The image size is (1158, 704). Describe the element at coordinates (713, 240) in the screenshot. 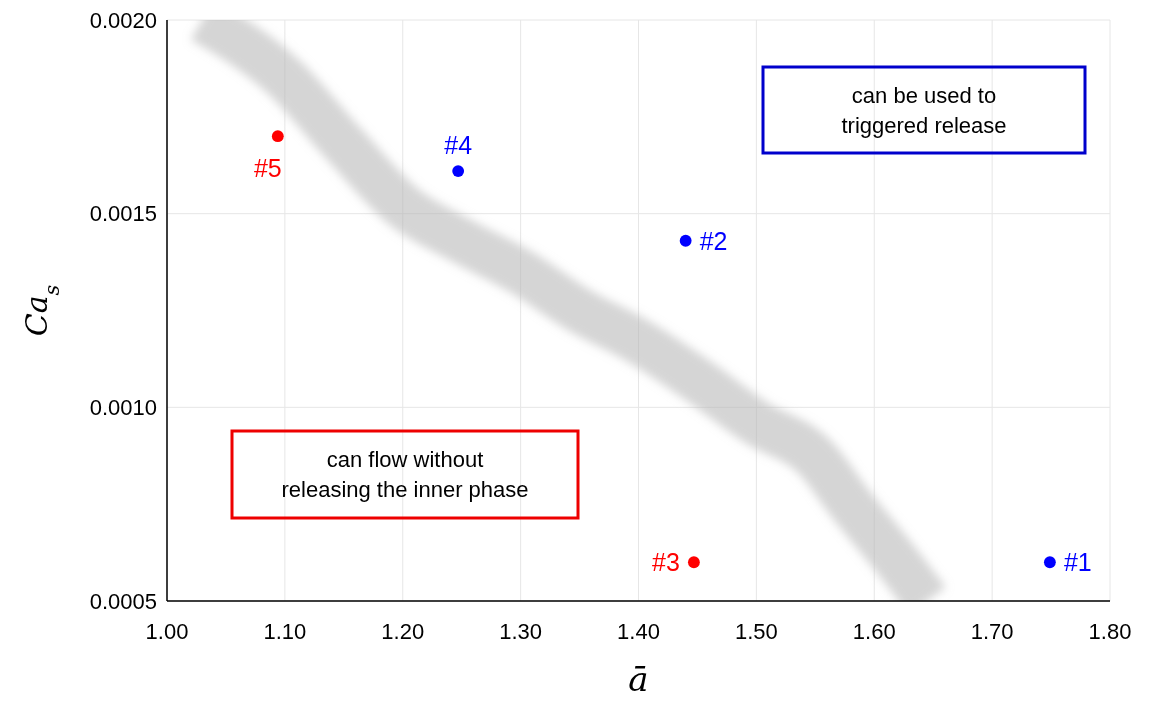

I see `annotation: #2` at that location.